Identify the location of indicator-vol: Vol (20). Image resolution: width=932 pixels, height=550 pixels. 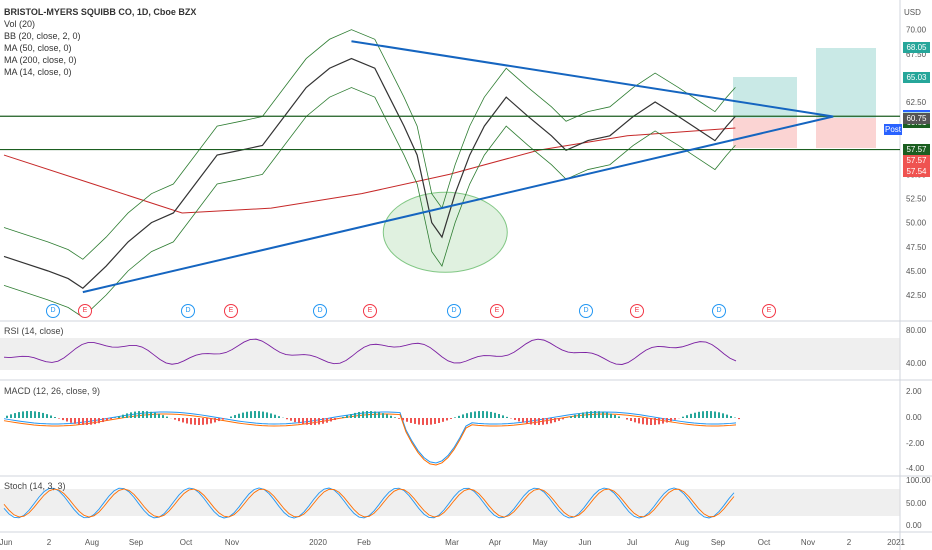
(20, 24).